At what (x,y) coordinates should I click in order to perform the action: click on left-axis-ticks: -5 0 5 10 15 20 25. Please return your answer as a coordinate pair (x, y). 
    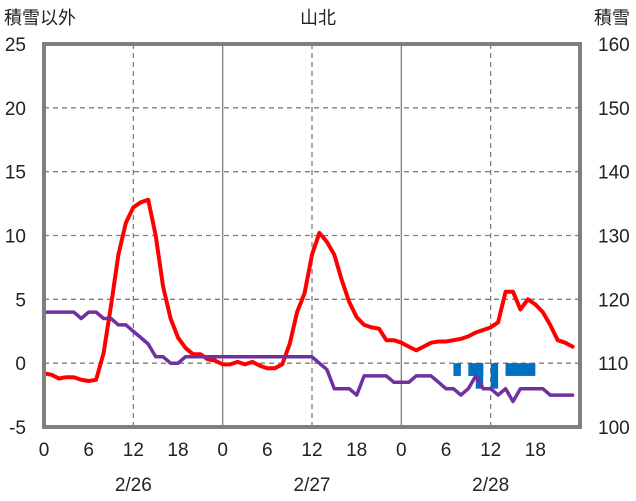
    Looking at the image, I should click on (15, 237).